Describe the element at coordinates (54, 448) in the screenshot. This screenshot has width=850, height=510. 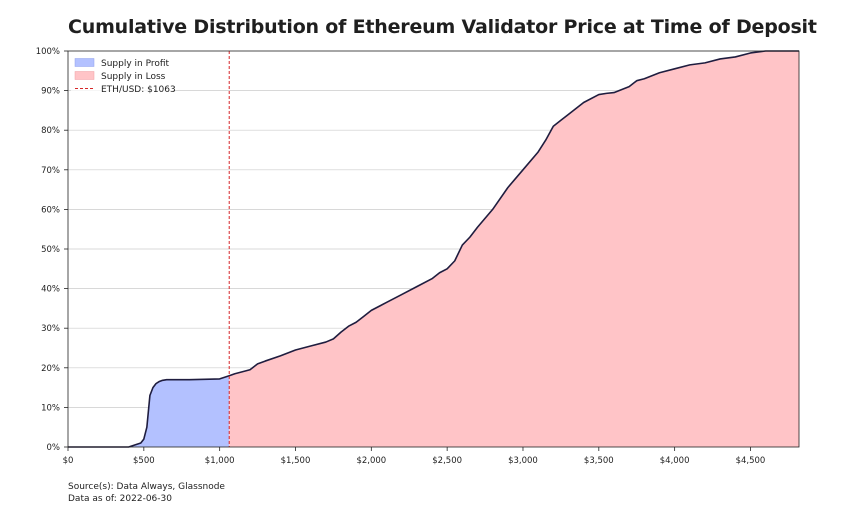
I see `y-tick-label: 0%` at that location.